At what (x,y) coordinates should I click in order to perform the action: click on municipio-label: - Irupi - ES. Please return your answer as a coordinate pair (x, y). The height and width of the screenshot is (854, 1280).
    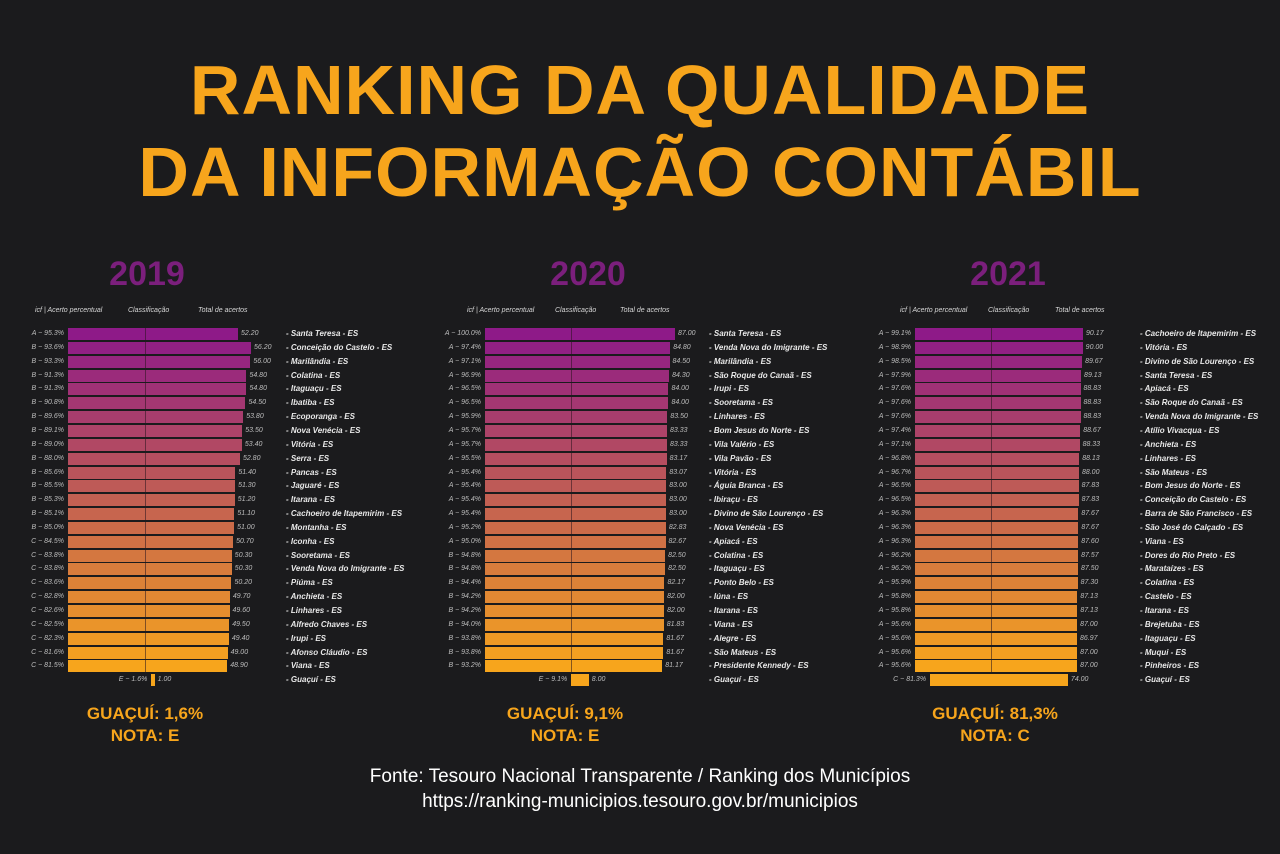
    Looking at the image, I should click on (306, 638).